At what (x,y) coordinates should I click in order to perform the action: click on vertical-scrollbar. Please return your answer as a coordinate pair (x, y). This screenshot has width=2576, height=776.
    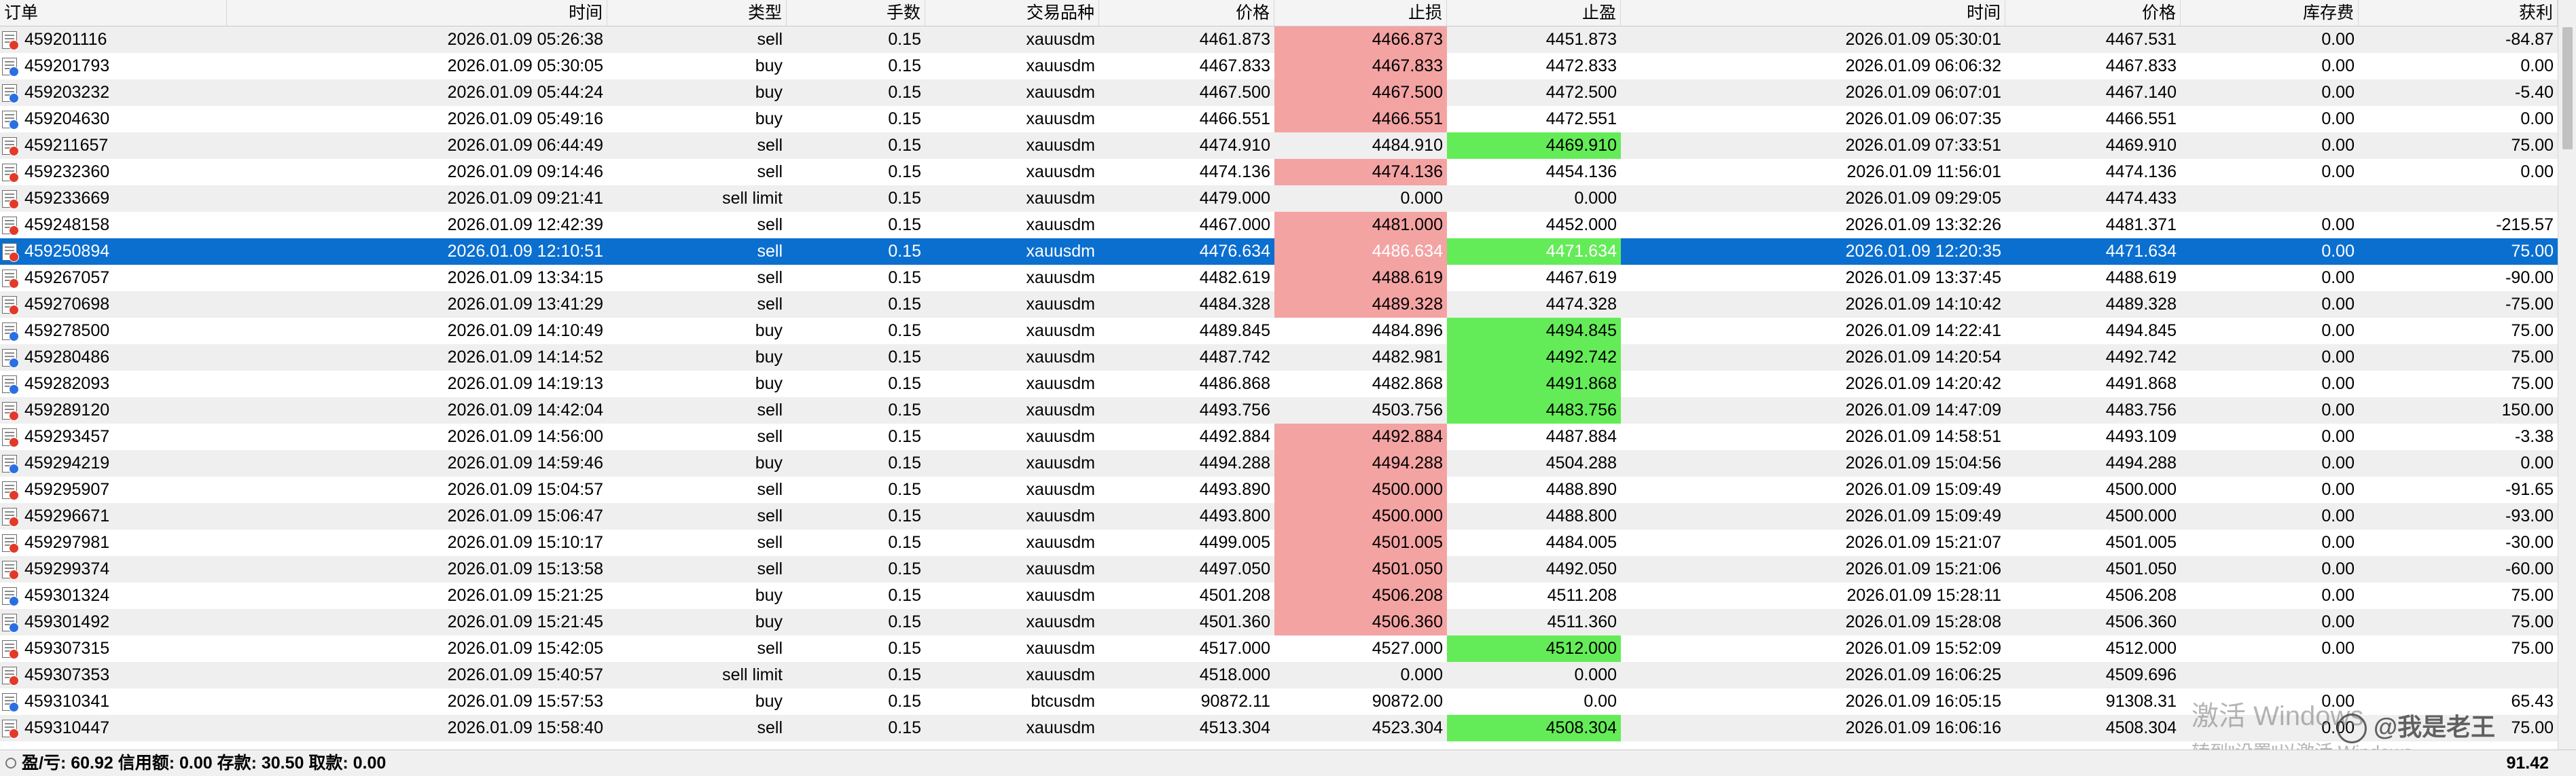
    Looking at the image, I should click on (2567, 375).